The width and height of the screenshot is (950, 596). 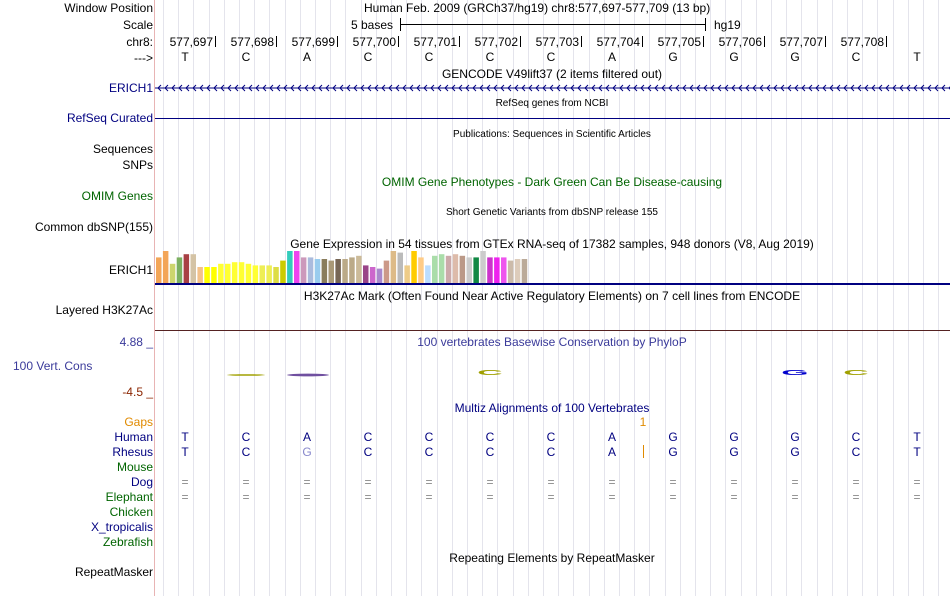 I want to click on ruler-position: 577,702, so click(x=496, y=42).